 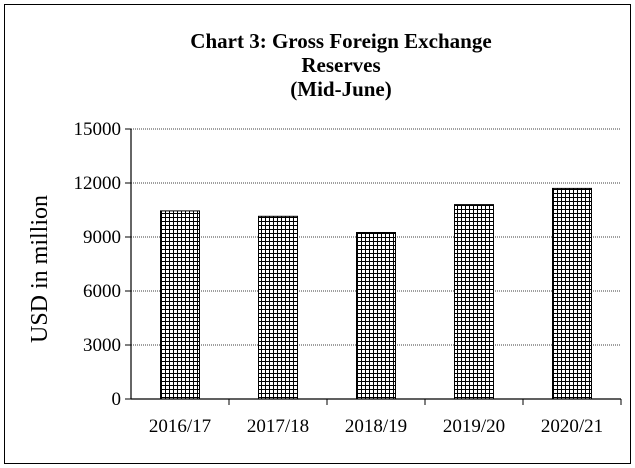 I want to click on chart-title-line-2: Reserves, so click(x=340, y=65).